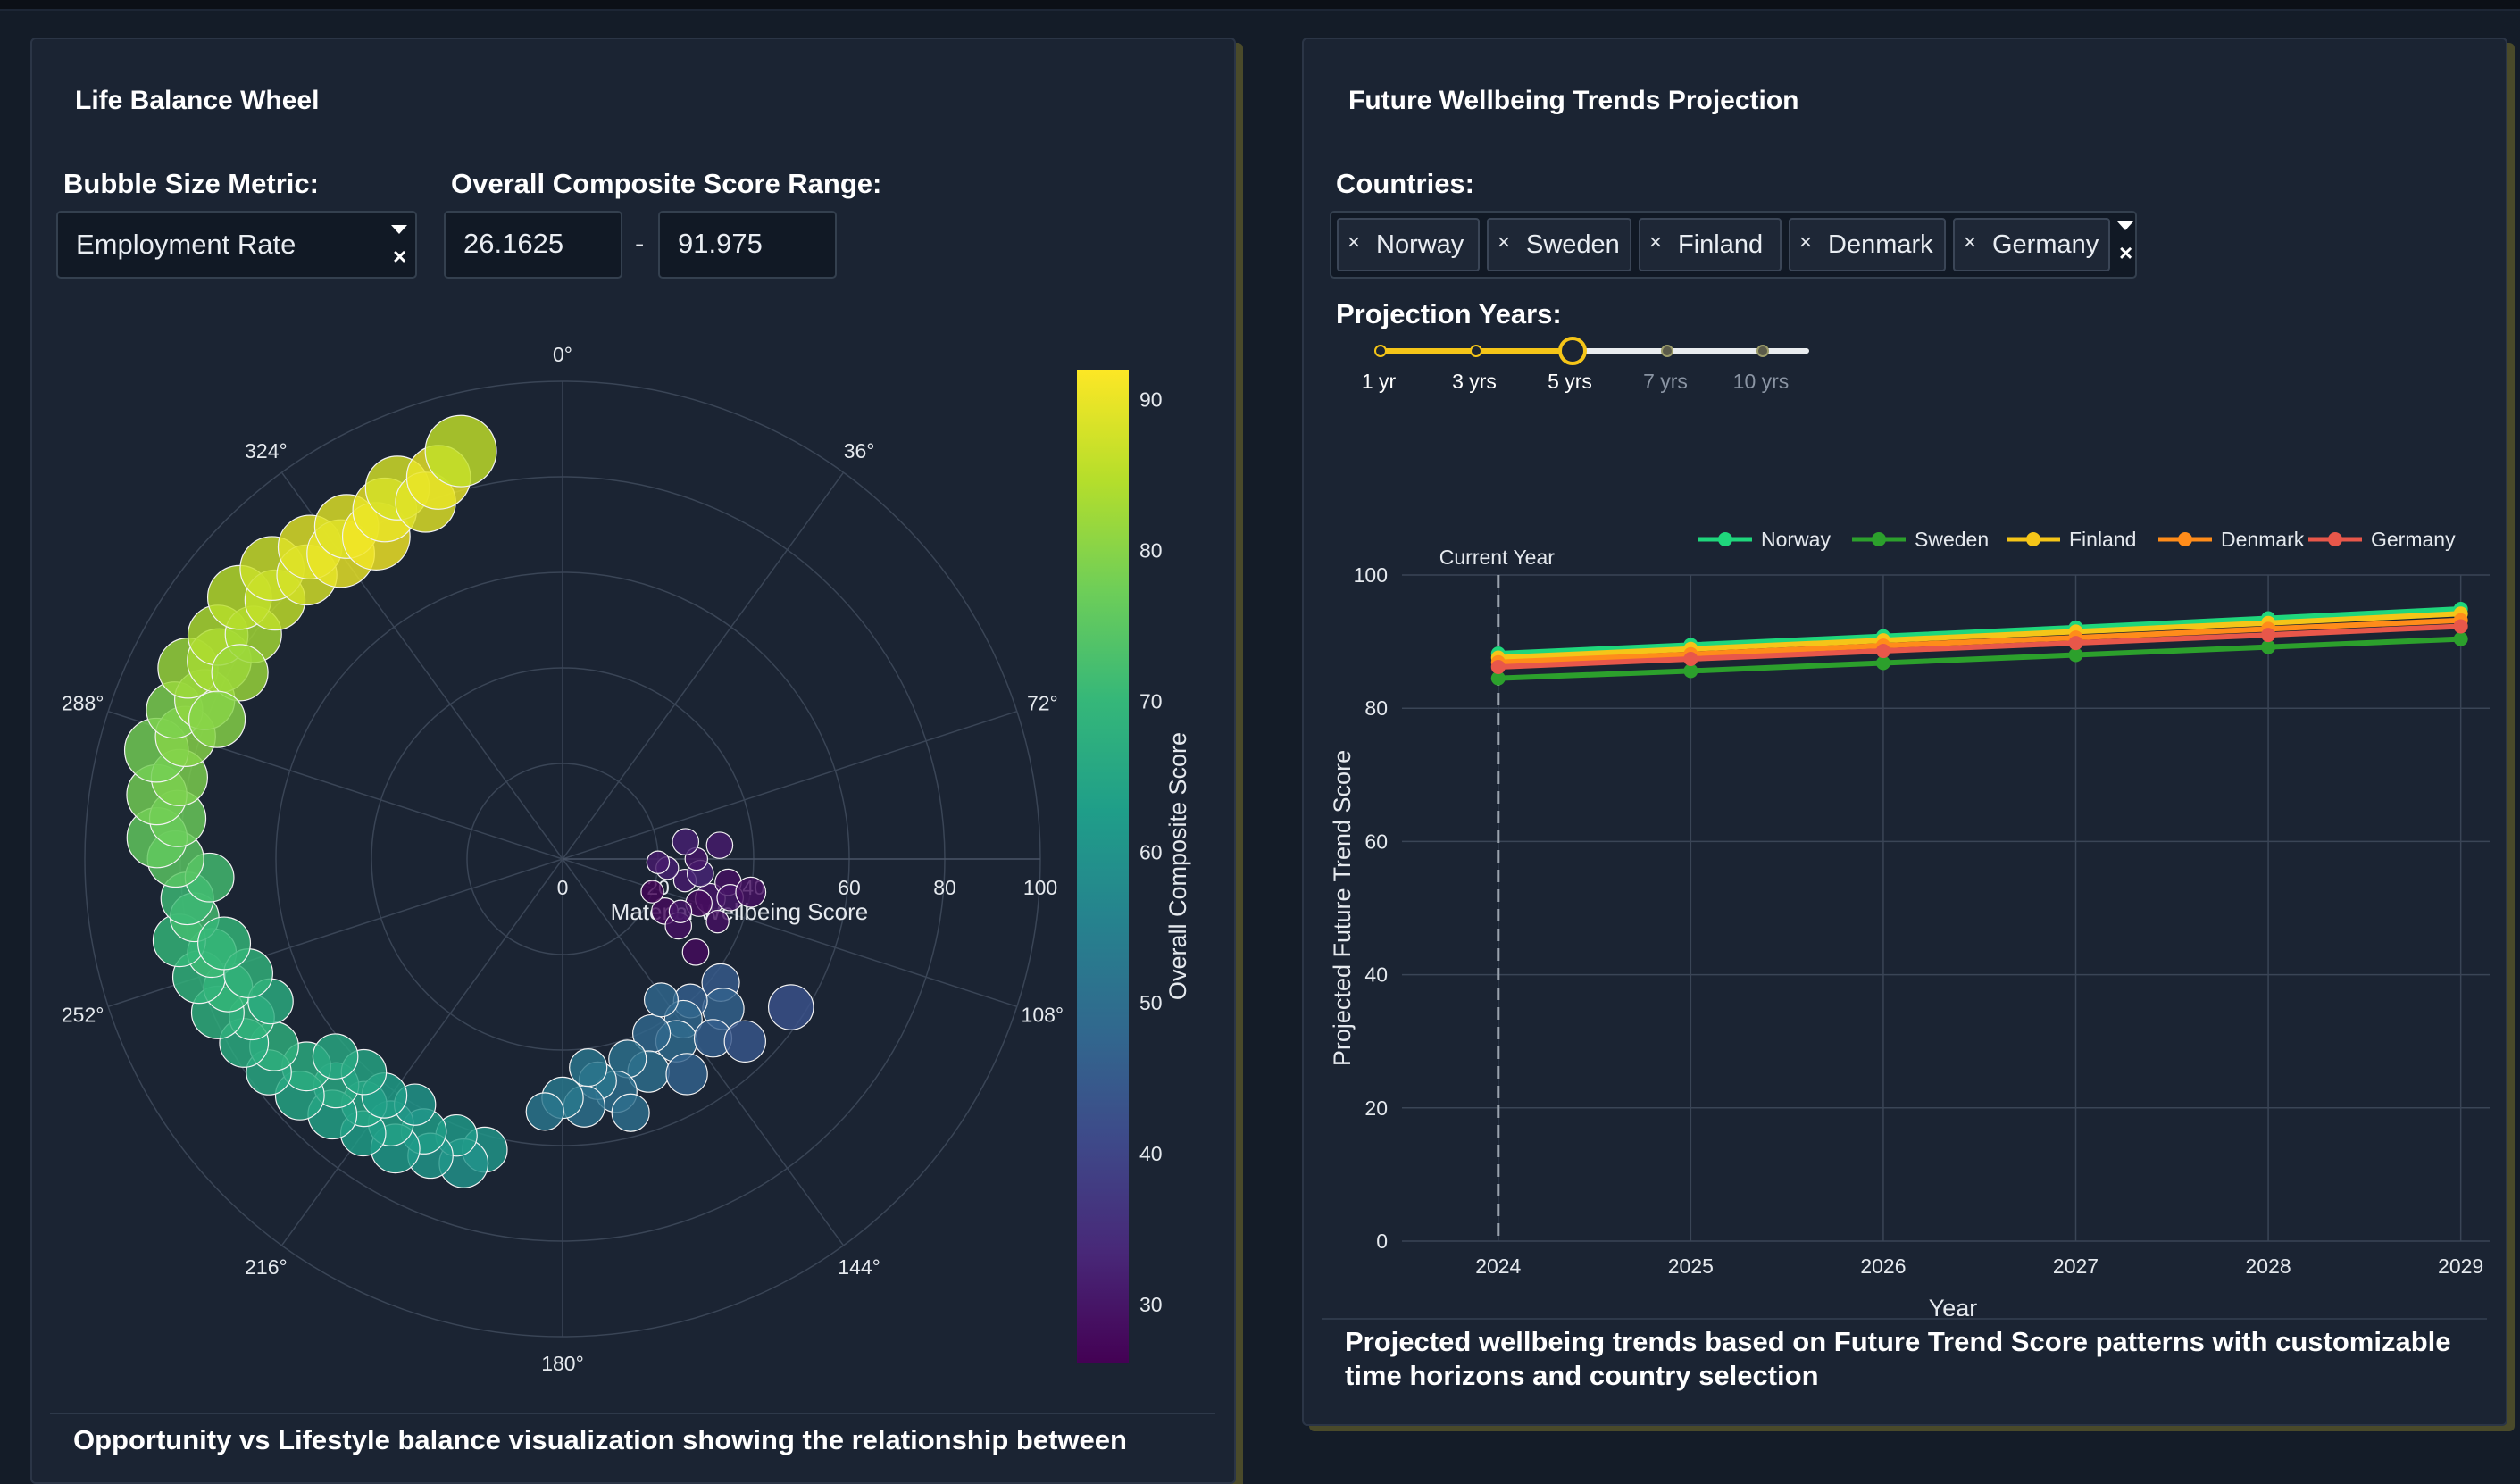  Describe the element at coordinates (1151, 550) in the screenshot. I see `colorbar-tick-label: 80` at that location.